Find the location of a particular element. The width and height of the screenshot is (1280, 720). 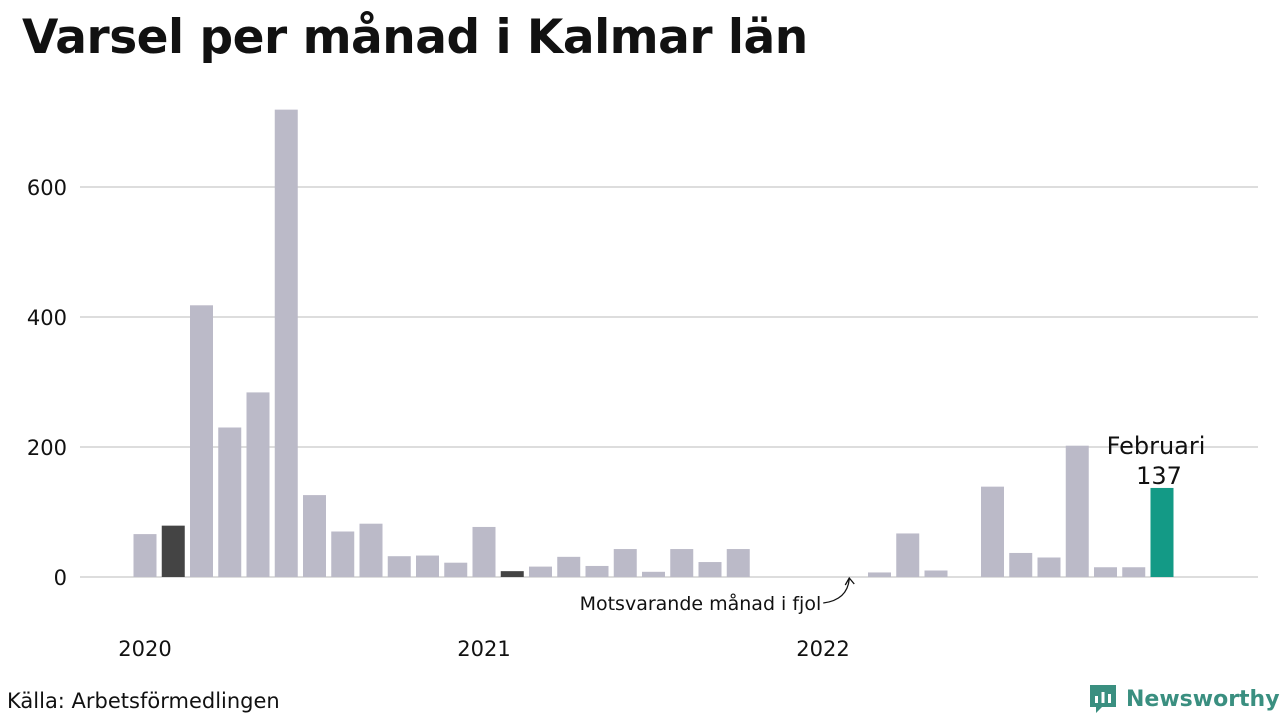

annotation-arrow is located at coordinates (836, 591).